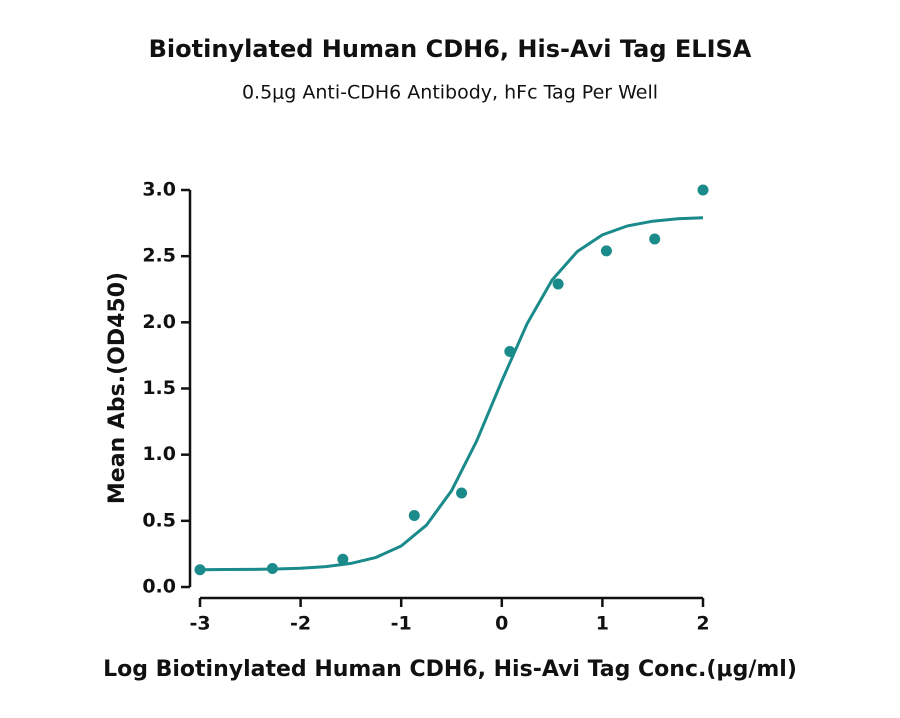  What do you see at coordinates (602, 624) in the screenshot?
I see `x-tick-label: 1` at bounding box center [602, 624].